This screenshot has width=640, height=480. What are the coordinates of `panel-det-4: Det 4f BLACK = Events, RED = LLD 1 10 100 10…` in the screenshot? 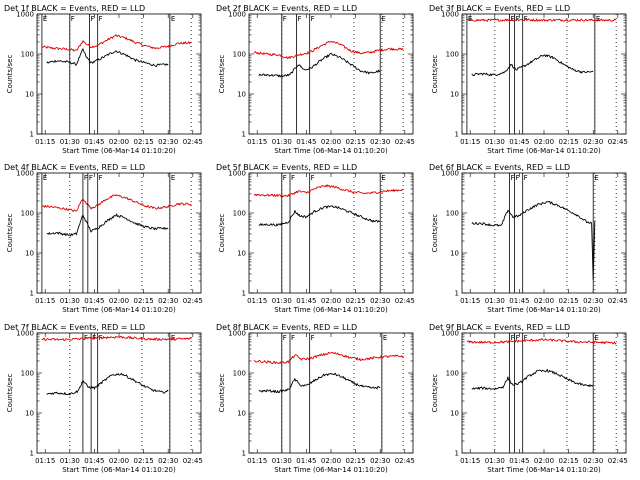 It's located at (103, 238).